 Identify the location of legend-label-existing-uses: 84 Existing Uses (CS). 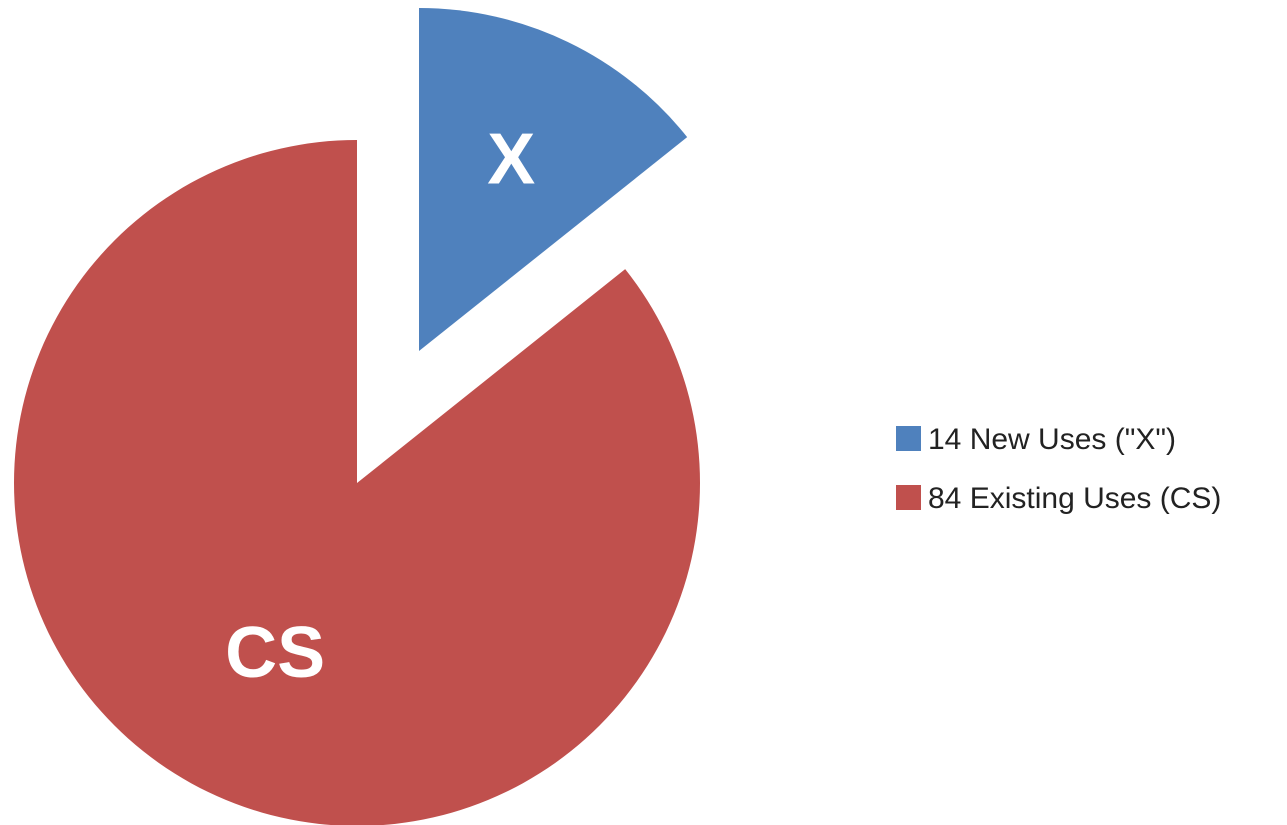
(1074, 498).